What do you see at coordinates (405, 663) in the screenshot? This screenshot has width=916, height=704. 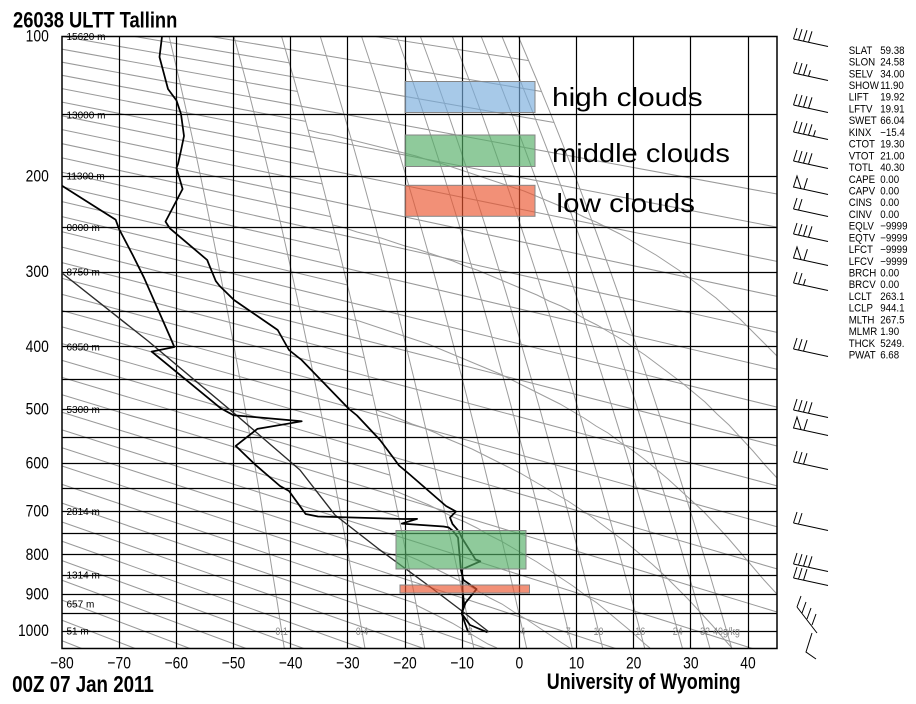 I see `svg-text: −20` at bounding box center [405, 663].